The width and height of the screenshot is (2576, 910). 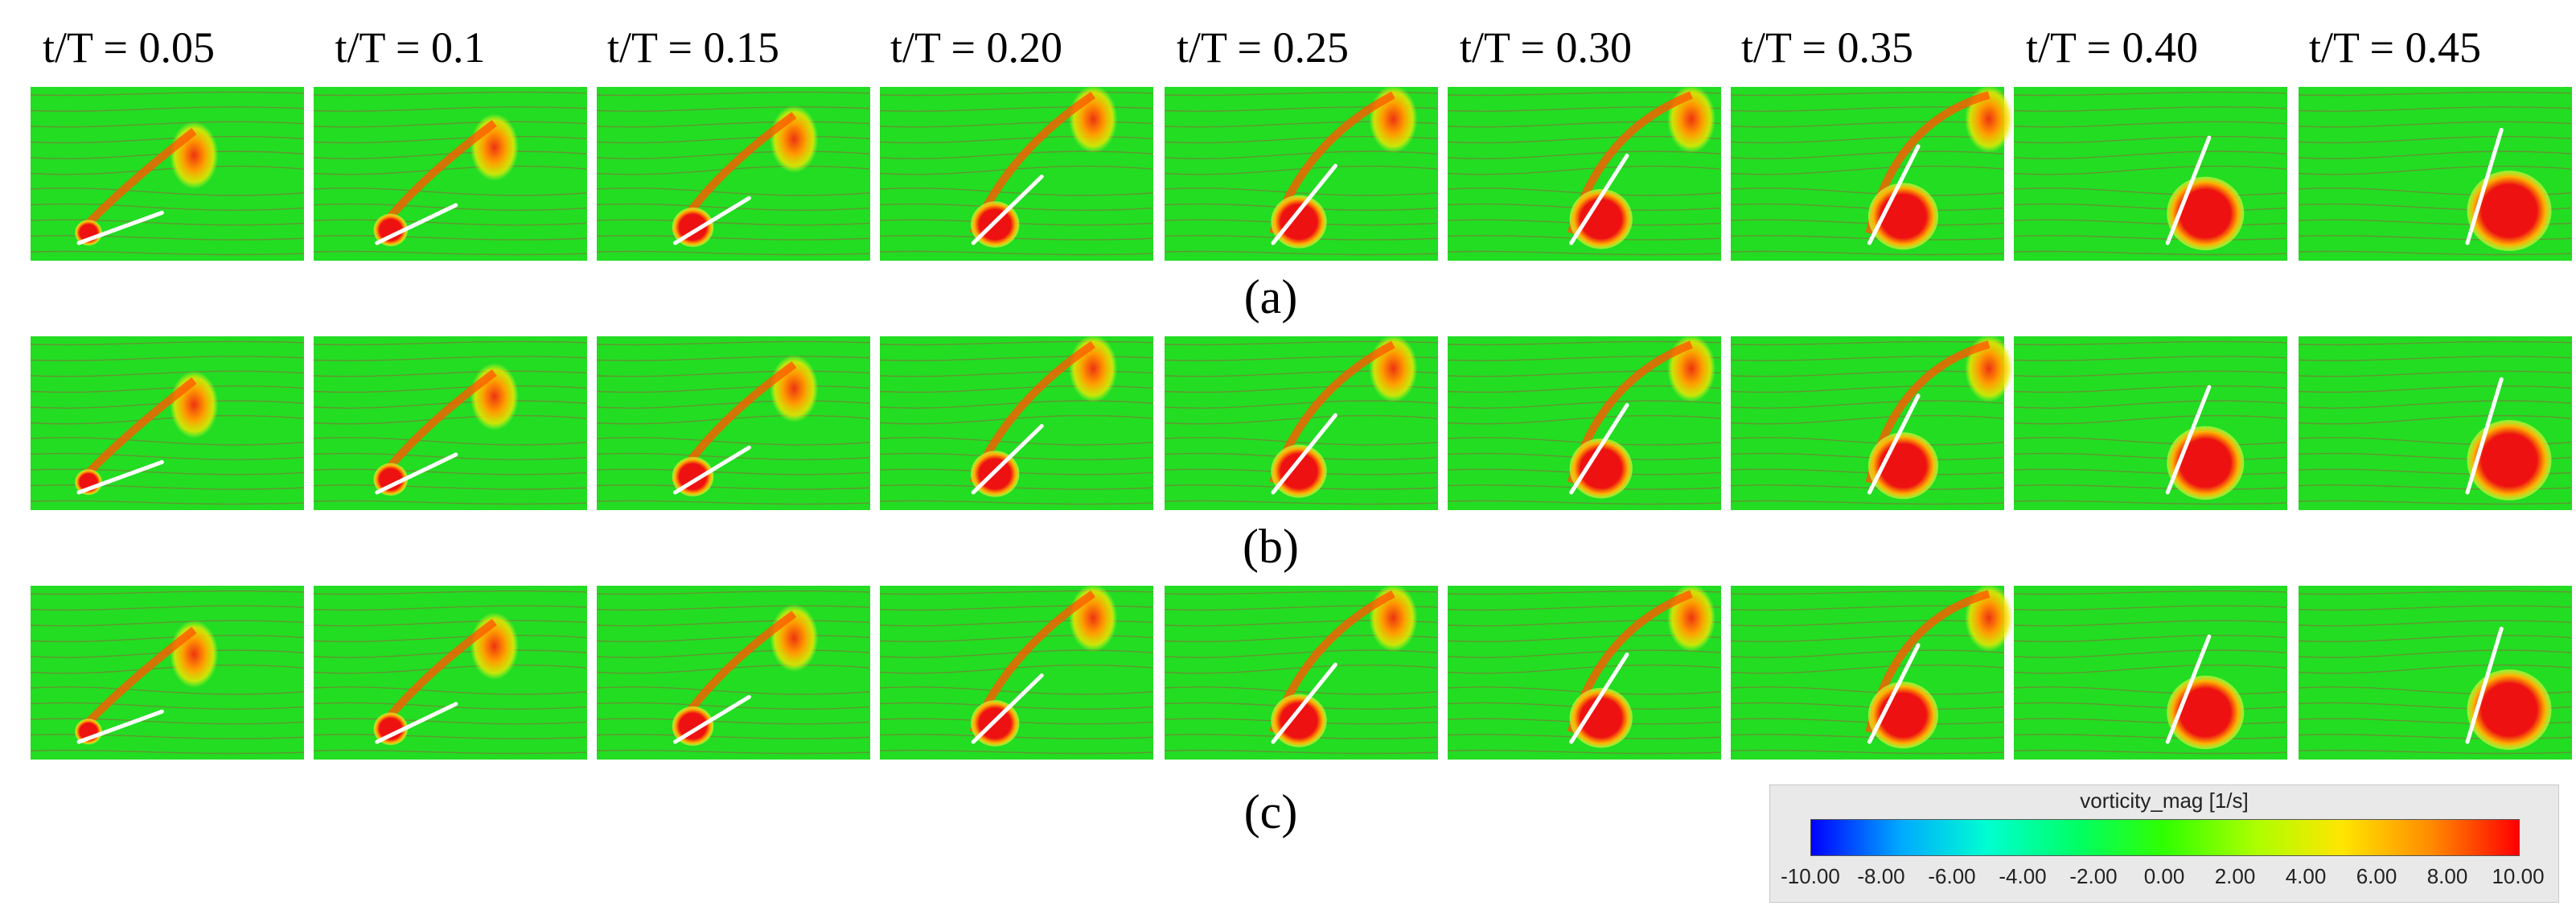 I want to click on colorbar-tick: -4.00, so click(x=2023, y=876).